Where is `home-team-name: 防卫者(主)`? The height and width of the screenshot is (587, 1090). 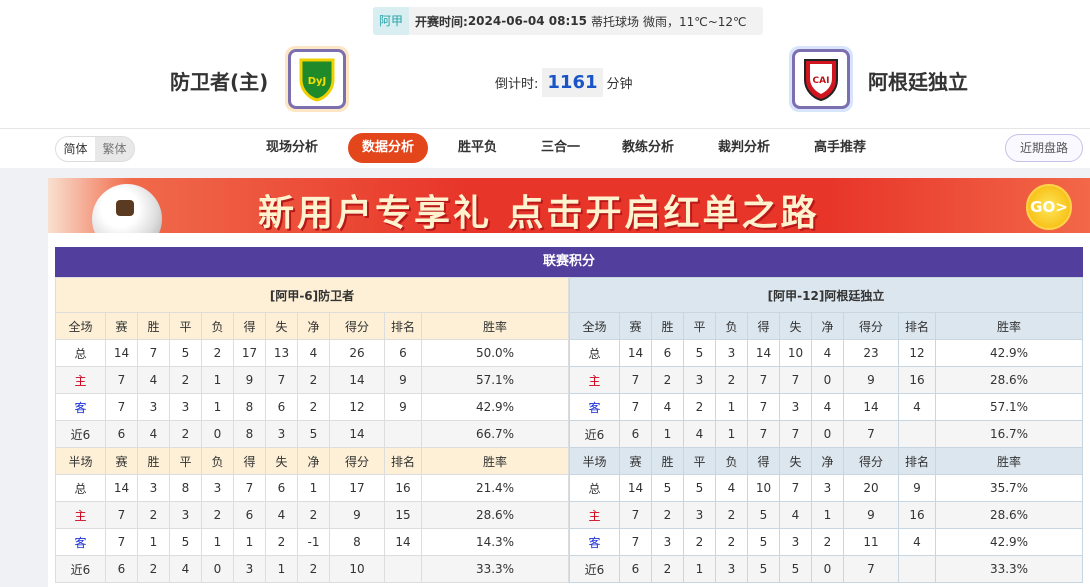
home-team-name: 防卫者(主) is located at coordinates (219, 82).